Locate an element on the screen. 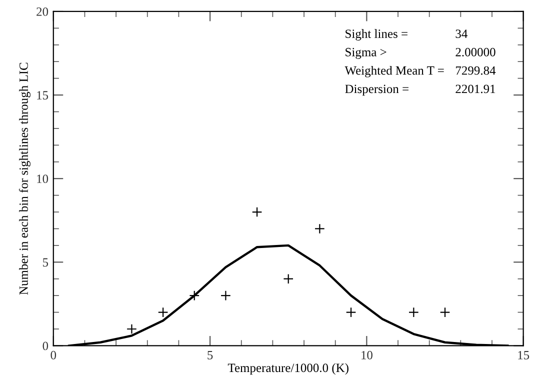 The height and width of the screenshot is (382, 534). annotation: 34 is located at coordinates (462, 34).